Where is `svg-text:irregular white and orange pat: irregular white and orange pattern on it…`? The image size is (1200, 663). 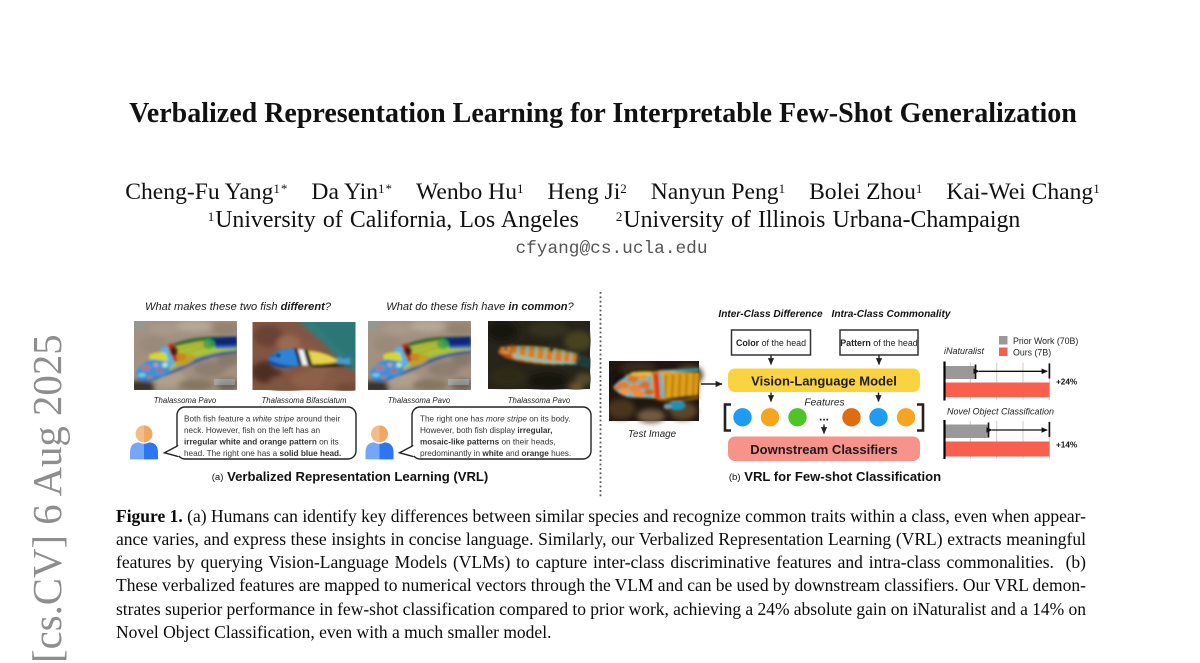
svg-text:irregular white and orange pat: irregular white and orange pattern on it… is located at coordinates (261, 442).